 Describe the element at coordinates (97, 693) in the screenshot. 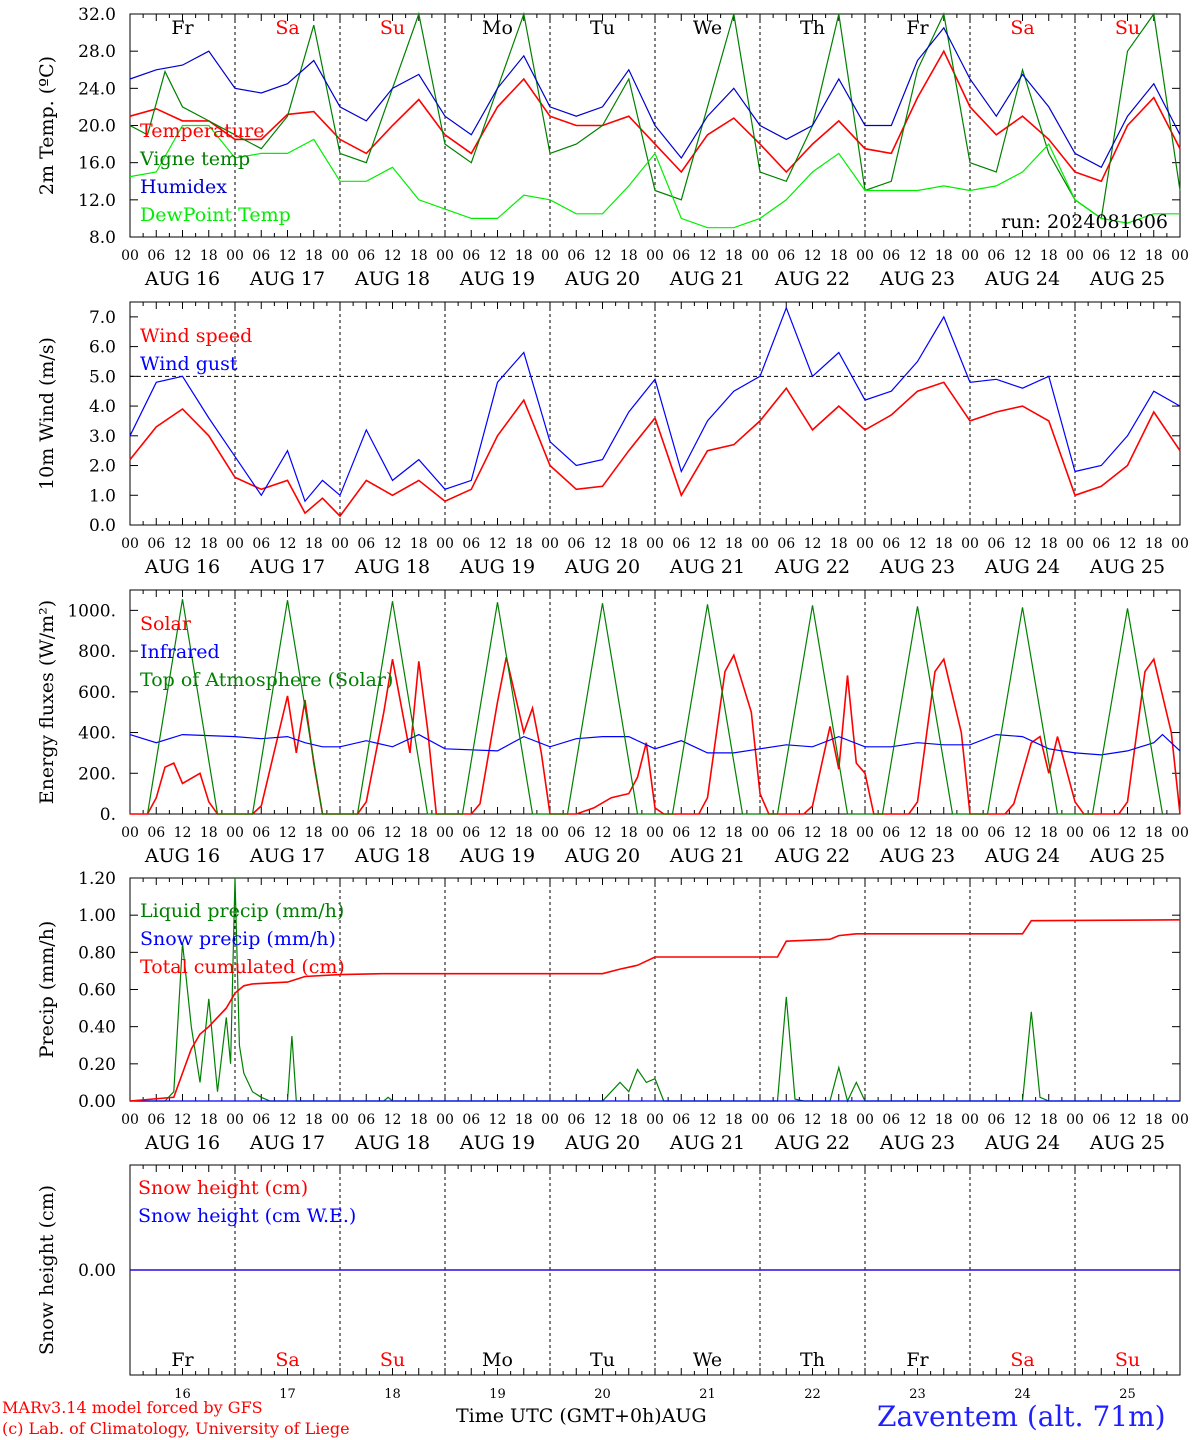

I see `y-tick-label: 600.` at that location.